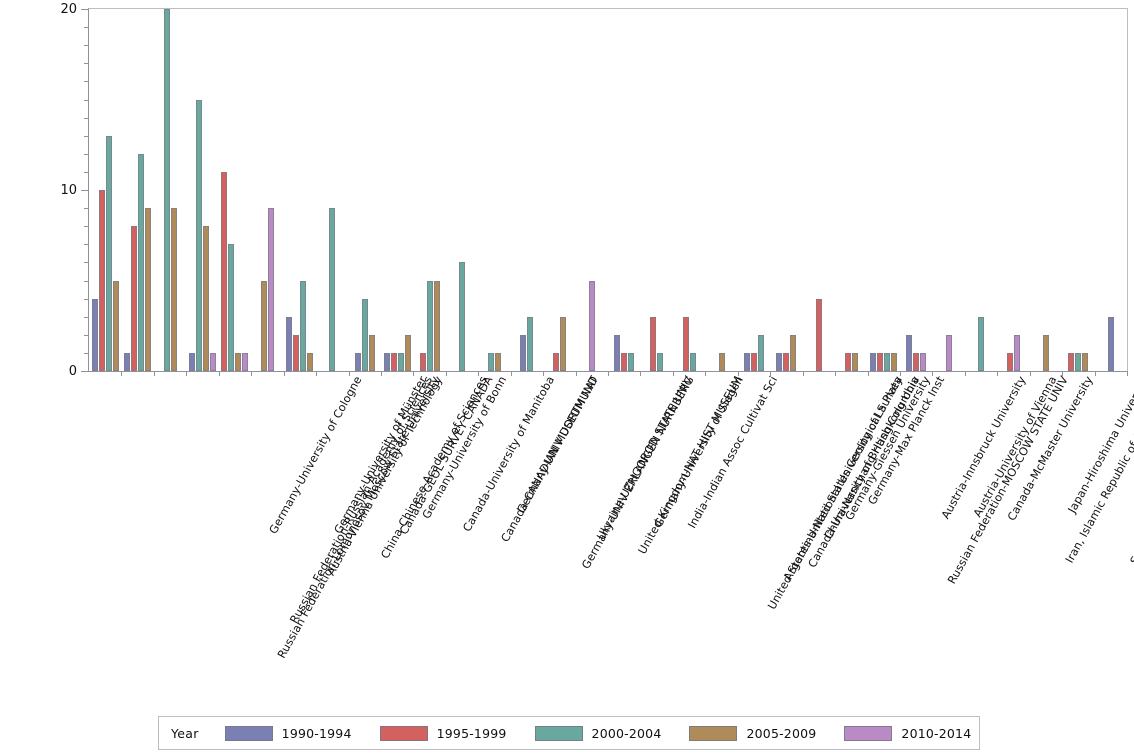 Image resolution: width=1134 pixels, height=756 pixels. I want to click on legend-label: 2005-2009, so click(781, 733).